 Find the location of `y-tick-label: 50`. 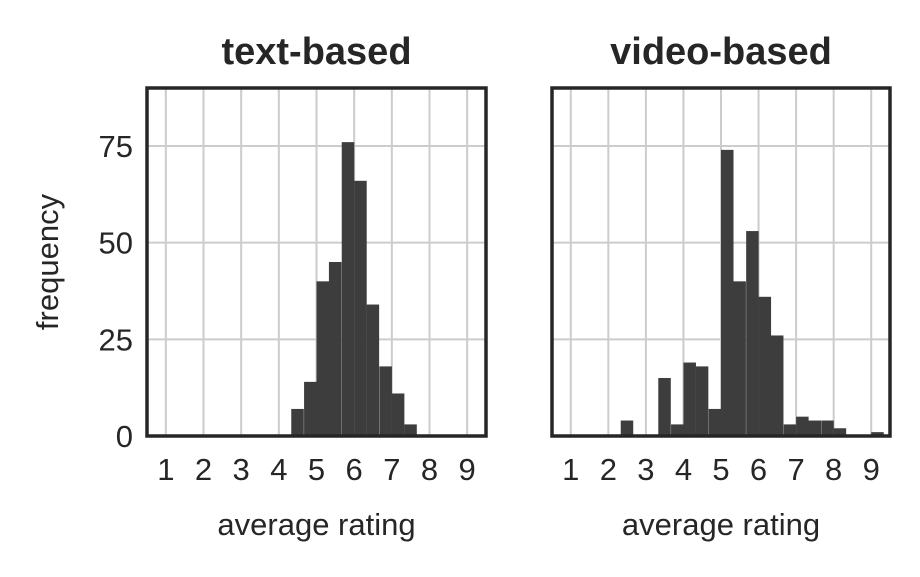

y-tick-label: 50 is located at coordinates (116, 243).